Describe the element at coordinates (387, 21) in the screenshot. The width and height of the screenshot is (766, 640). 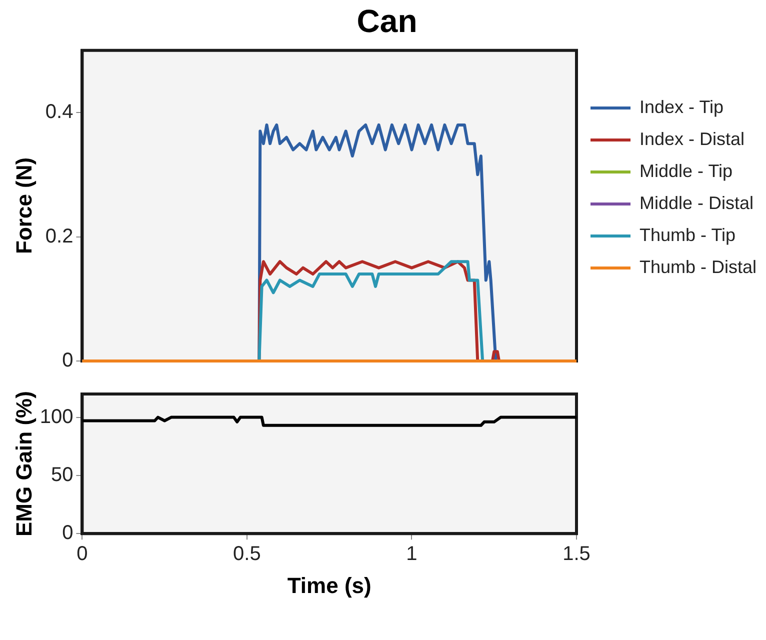
I see `chart-title: Can` at that location.